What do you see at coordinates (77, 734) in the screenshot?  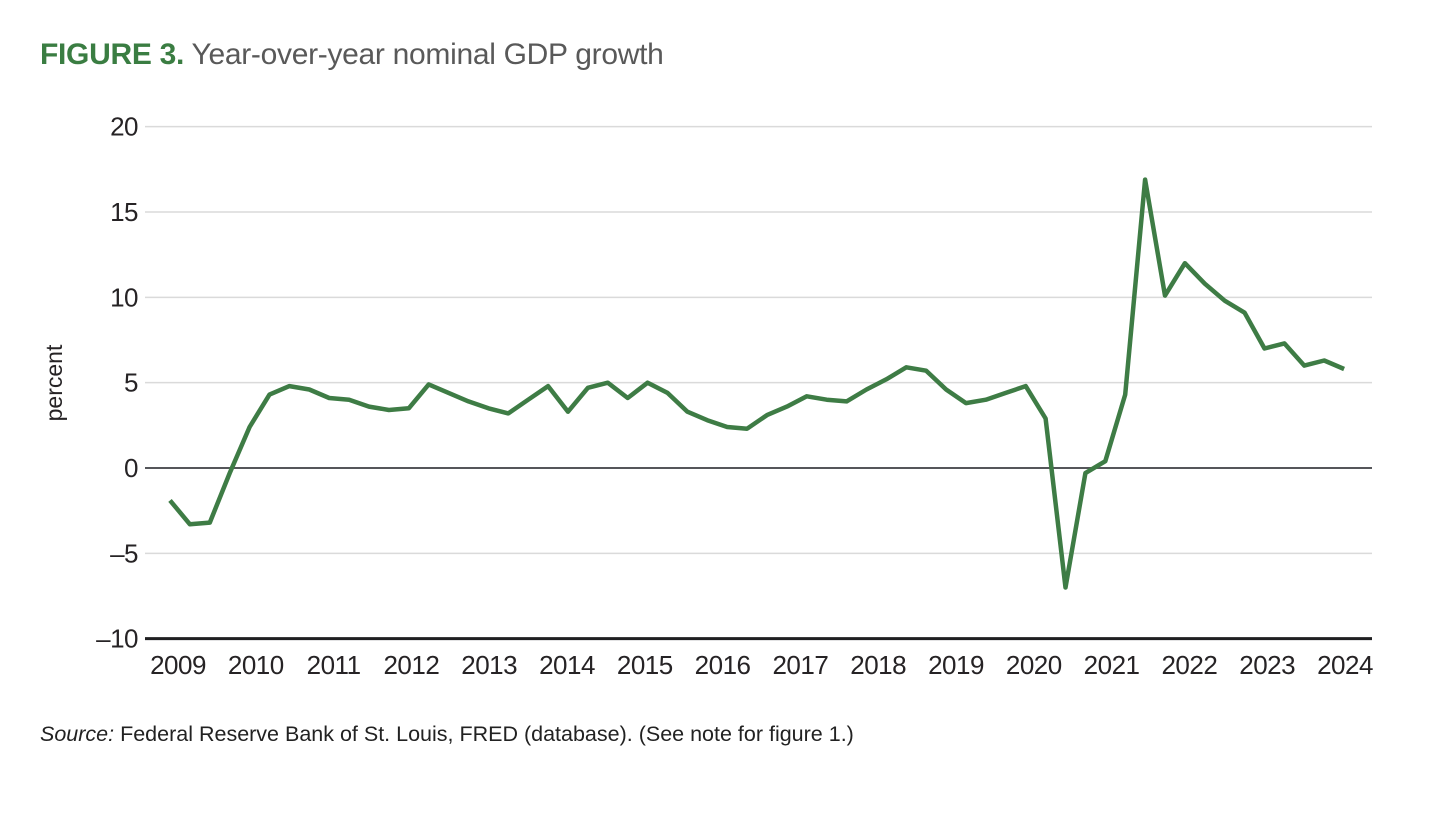 I see `source-prefix: Source:` at bounding box center [77, 734].